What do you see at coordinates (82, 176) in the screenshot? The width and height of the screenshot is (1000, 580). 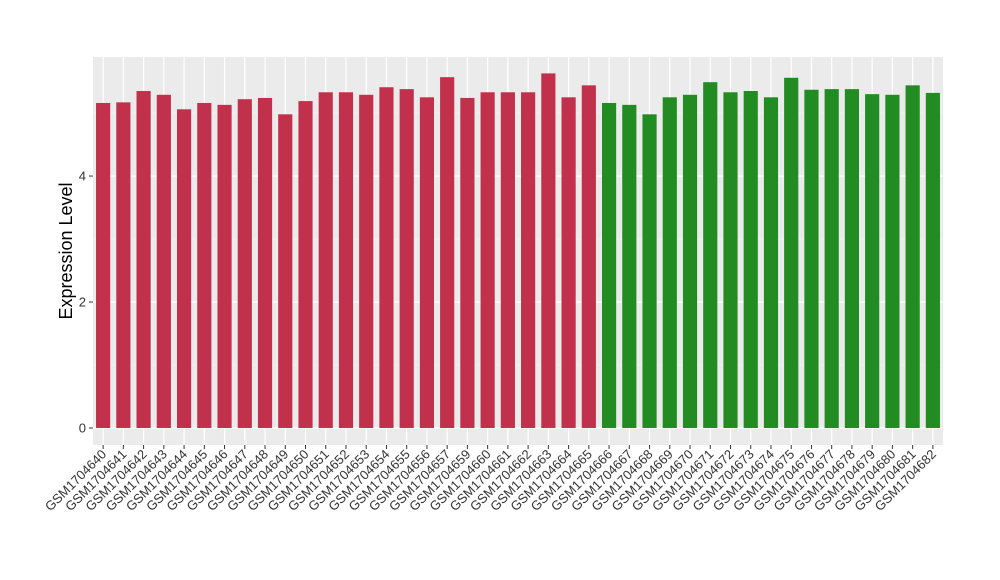 I see `y-tick-label: 4` at bounding box center [82, 176].